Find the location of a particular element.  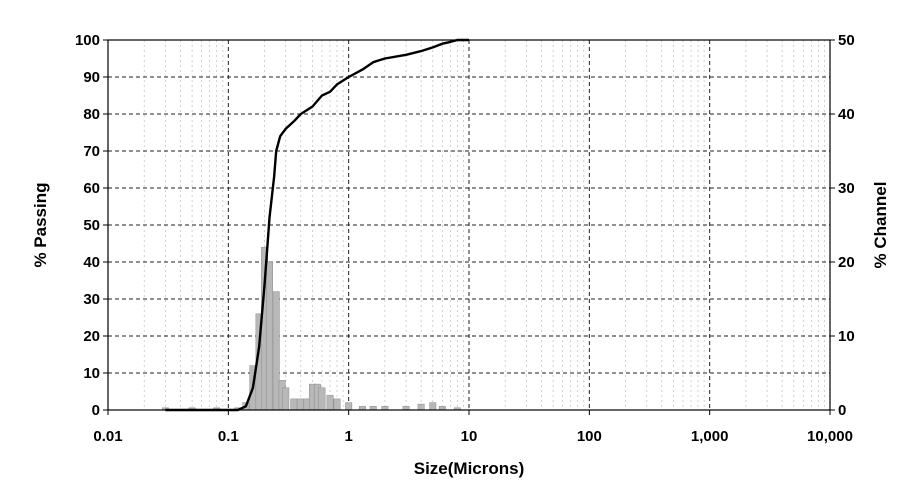

y-left-tick-label: 50 is located at coordinates (91, 225).